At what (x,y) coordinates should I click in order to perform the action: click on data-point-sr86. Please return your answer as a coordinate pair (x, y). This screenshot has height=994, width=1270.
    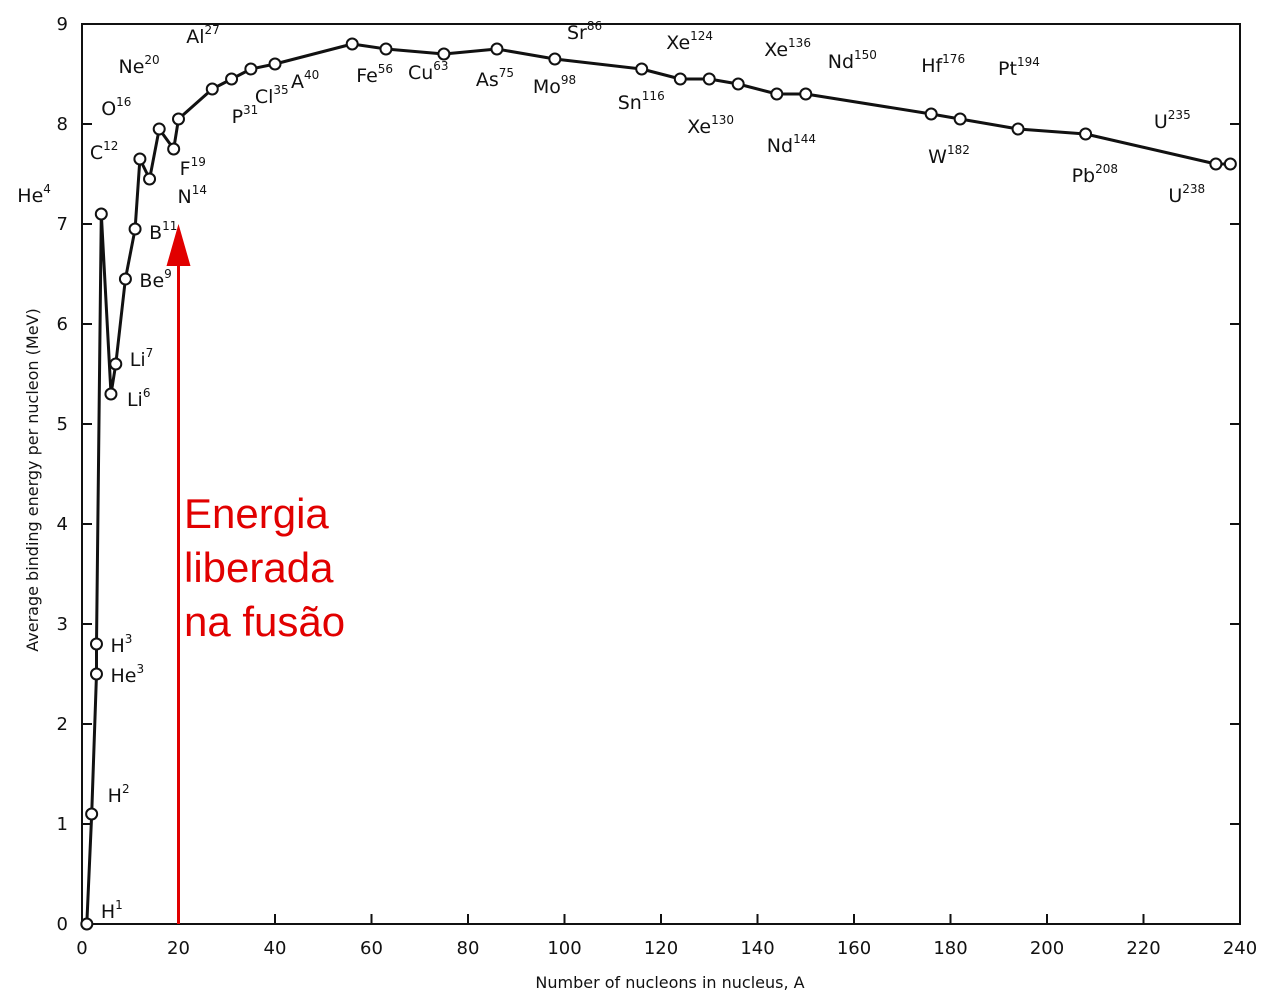
    Looking at the image, I should click on (497, 49).